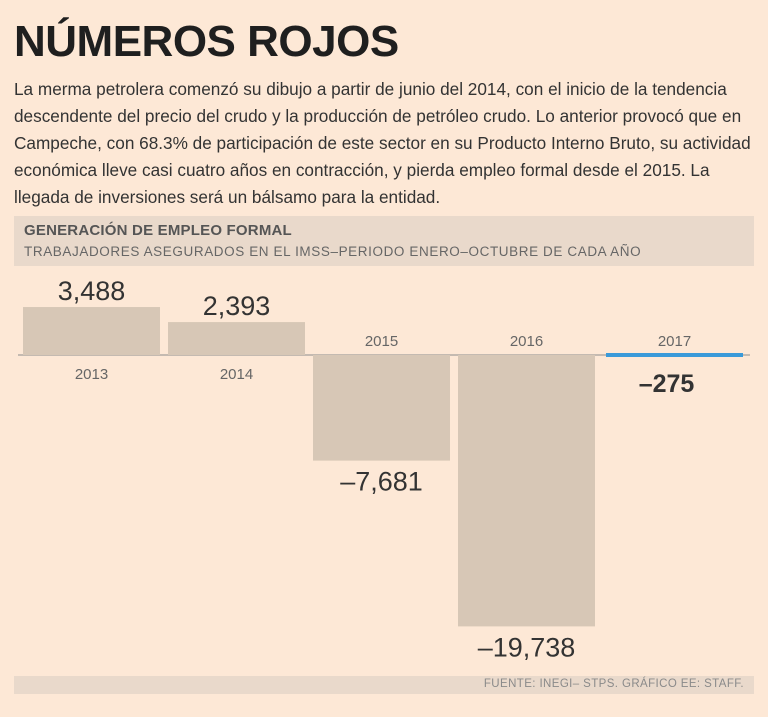 The image size is (768, 717). I want to click on year-label-2015: 2015, so click(381, 341).